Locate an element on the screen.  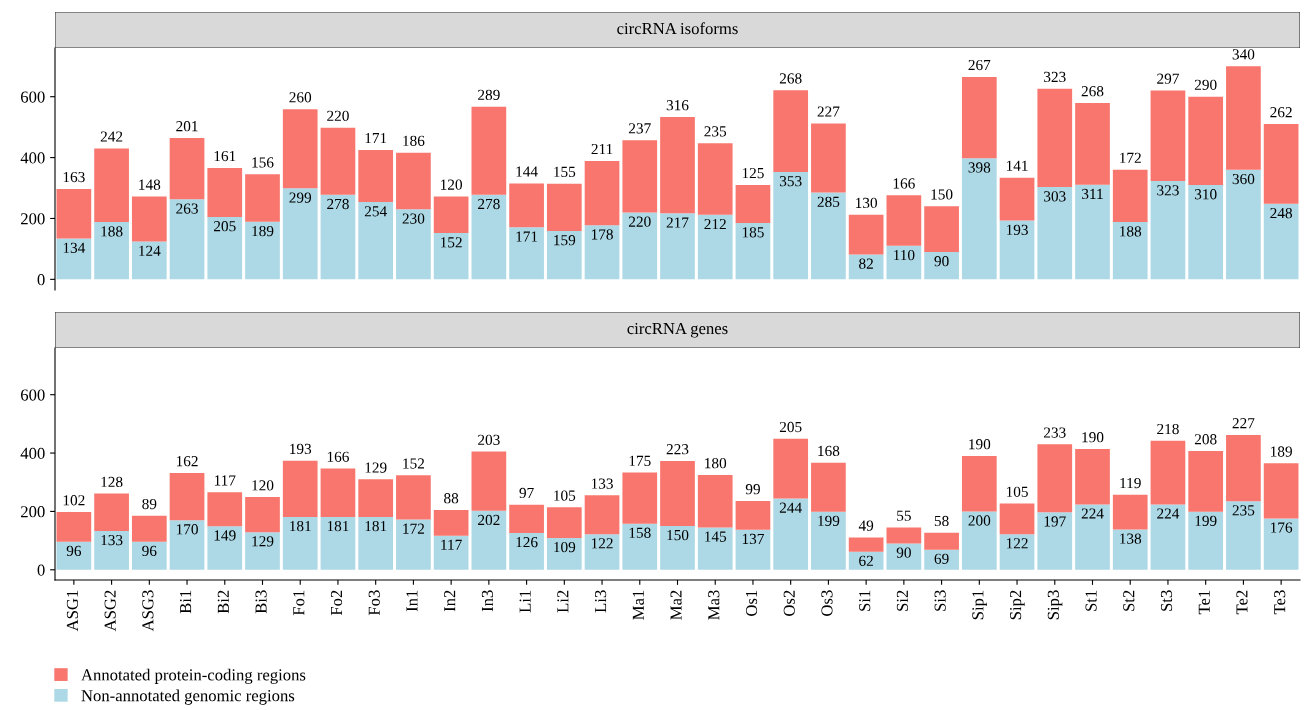
data-label: 211 is located at coordinates (602, 149).